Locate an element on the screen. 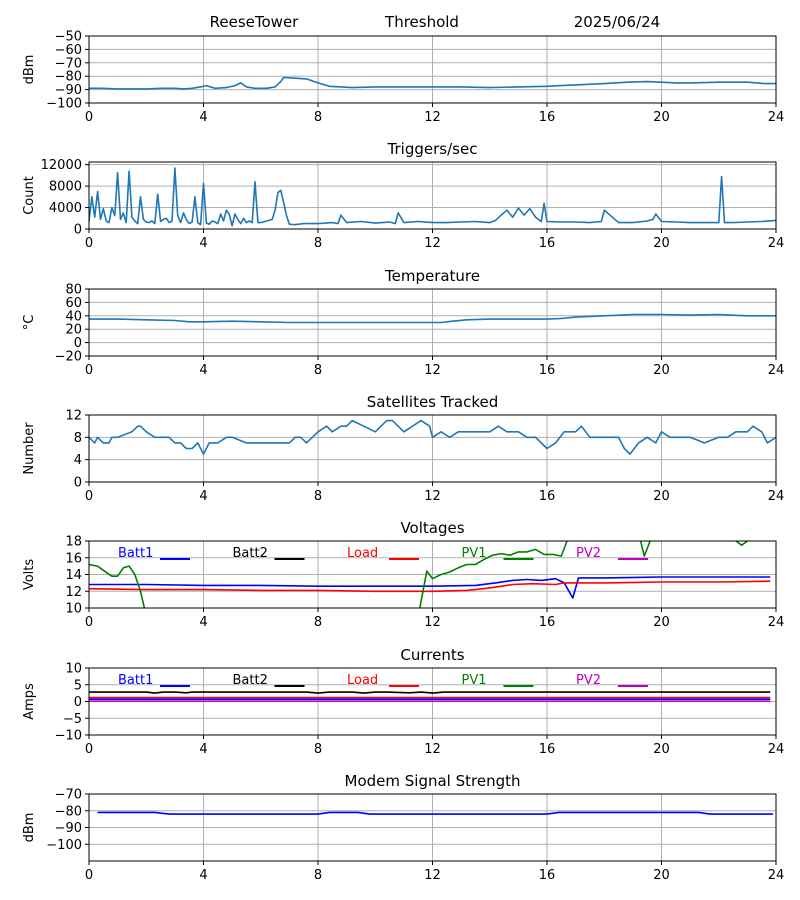 The width and height of the screenshot is (800, 900). modem-ytick-label: −70 is located at coordinates (68, 795).